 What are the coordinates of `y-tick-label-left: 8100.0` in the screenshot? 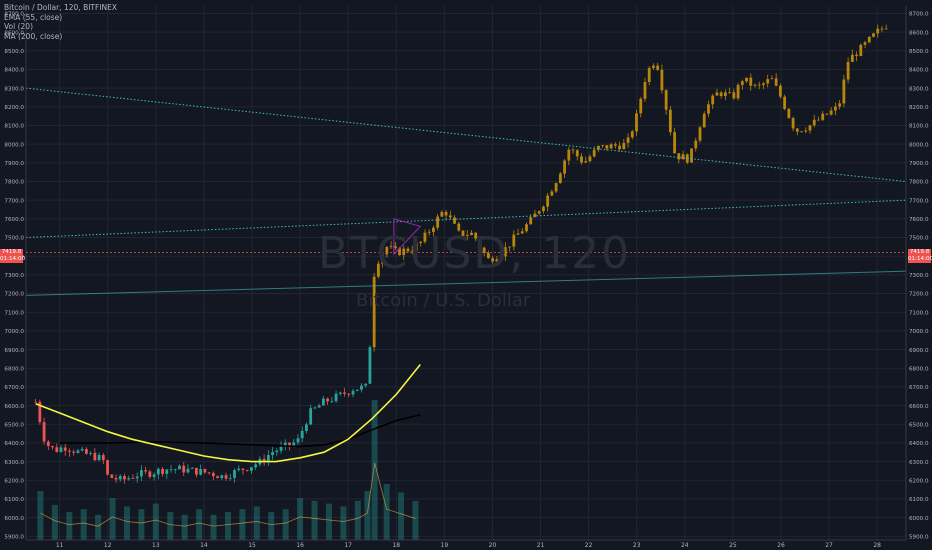 It's located at (14, 127).